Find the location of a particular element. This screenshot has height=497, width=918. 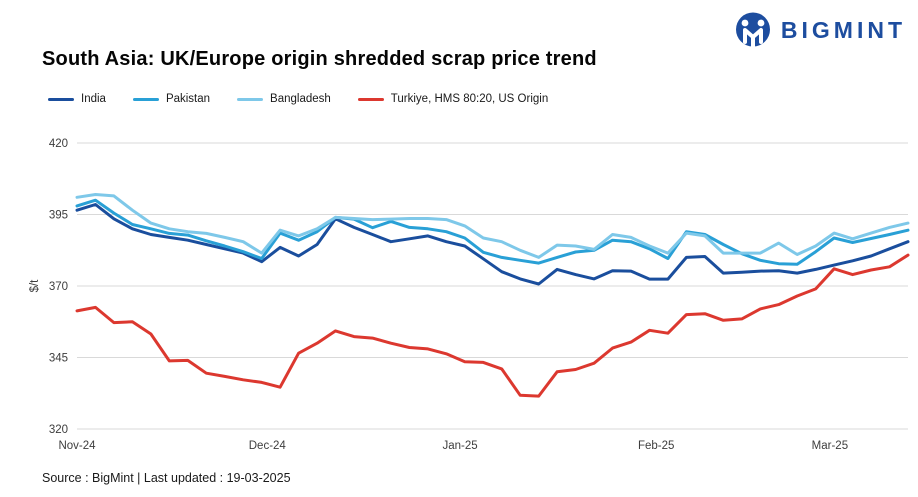

bigmint-logo-icon is located at coordinates (752, 30).